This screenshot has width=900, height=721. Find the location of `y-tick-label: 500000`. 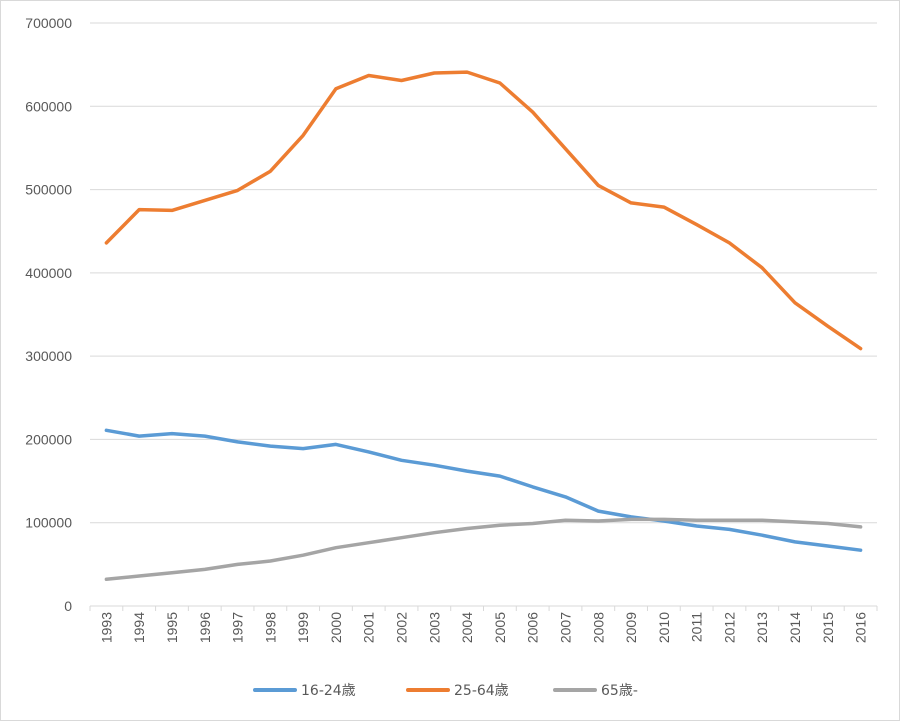

y-tick-label: 500000 is located at coordinates (48, 190).